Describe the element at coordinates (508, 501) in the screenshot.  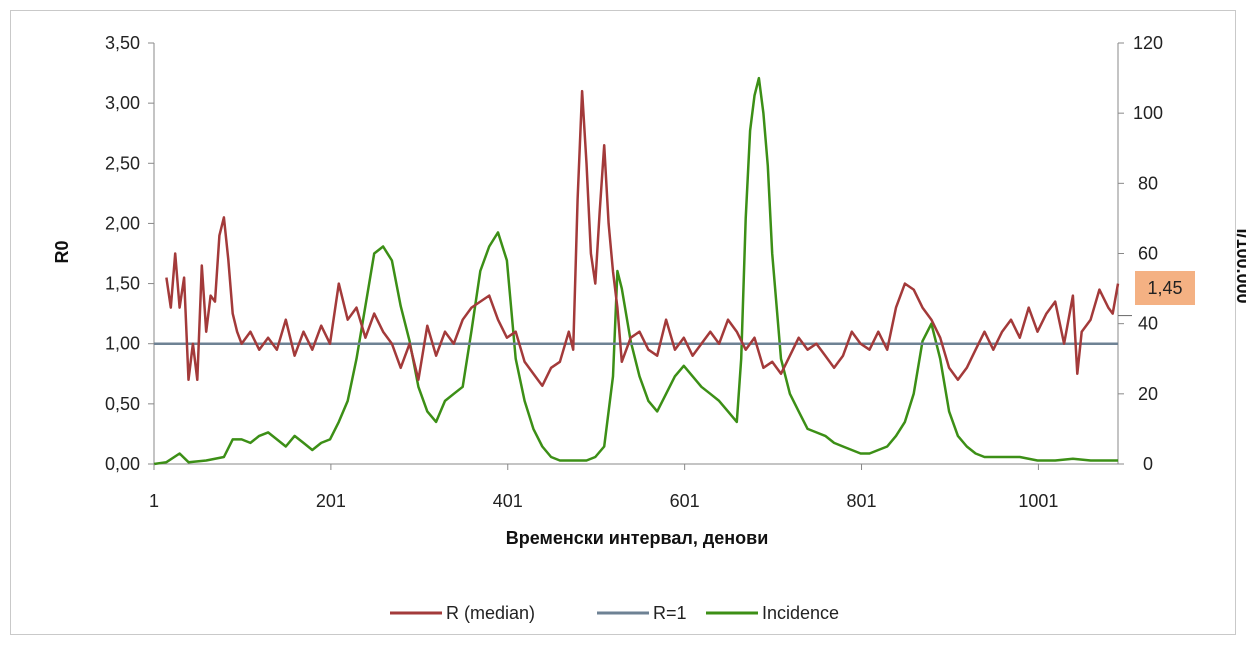
I see `x-tick-label: 401` at that location.